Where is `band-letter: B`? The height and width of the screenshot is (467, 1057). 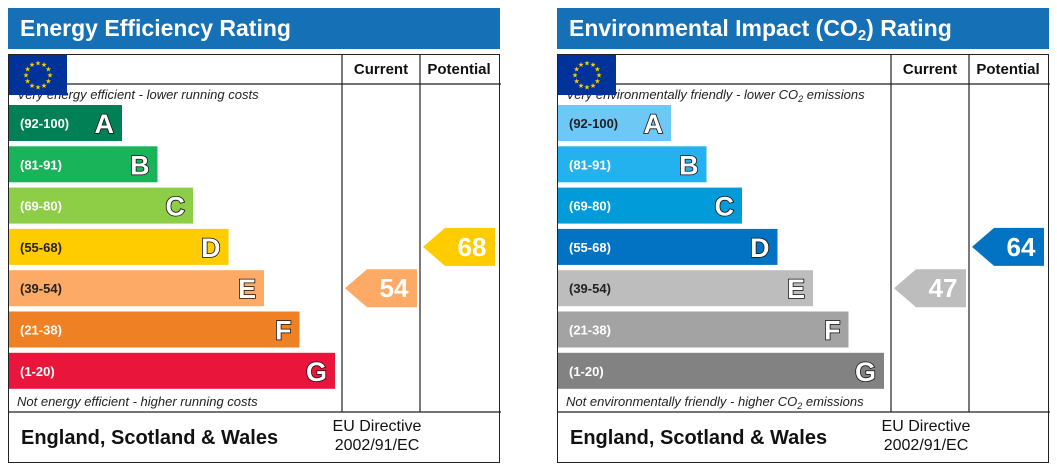 band-letter: B is located at coordinates (140, 165).